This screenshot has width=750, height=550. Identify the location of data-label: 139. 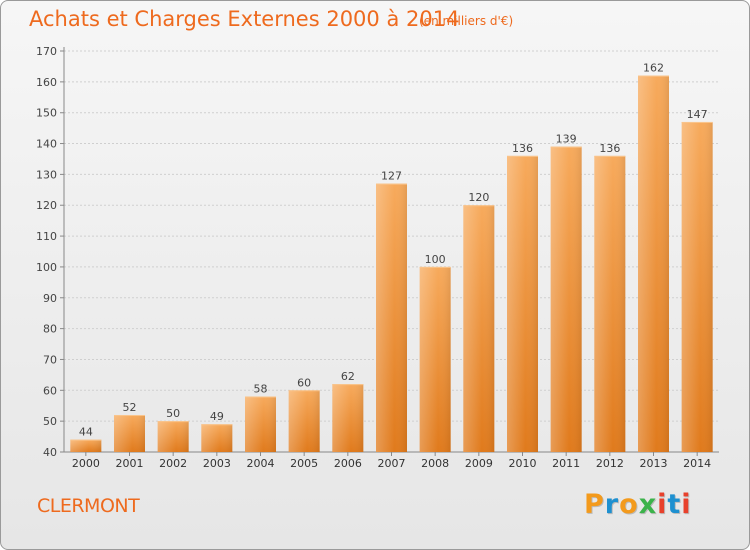
(566, 139).